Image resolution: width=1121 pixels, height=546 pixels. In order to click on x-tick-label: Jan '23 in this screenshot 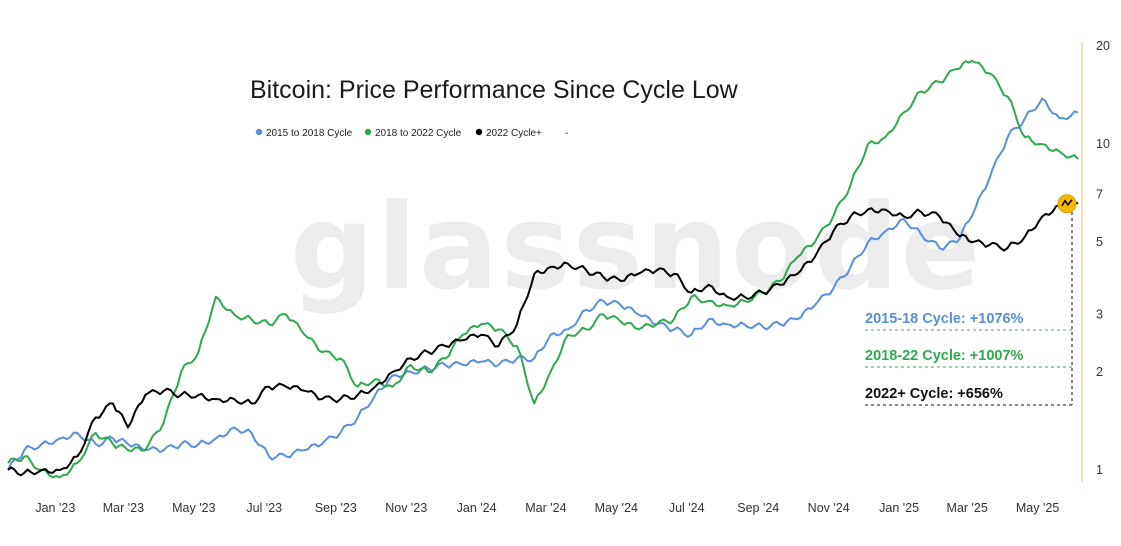, I will do `click(55, 508)`.